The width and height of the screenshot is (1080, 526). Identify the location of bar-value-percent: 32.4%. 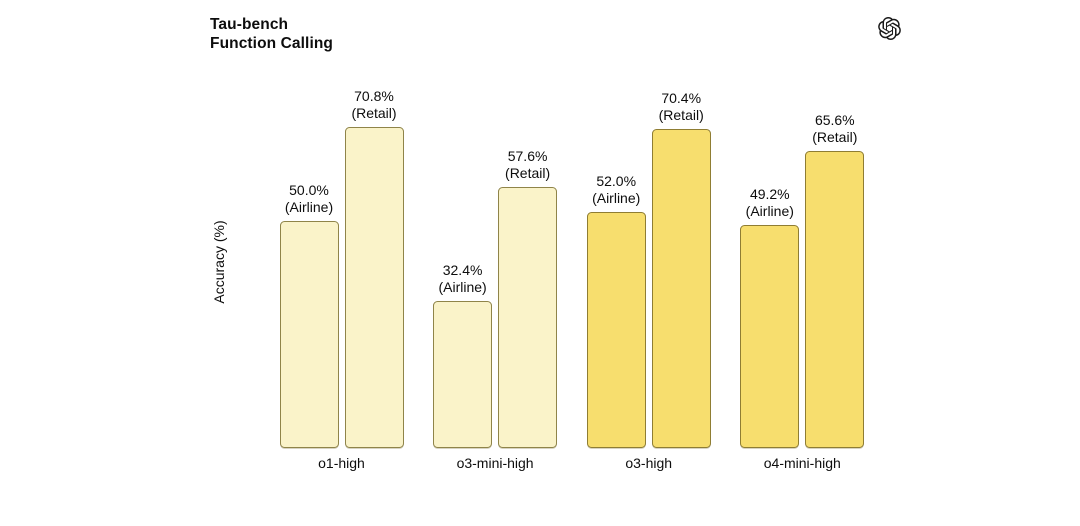
(462, 270).